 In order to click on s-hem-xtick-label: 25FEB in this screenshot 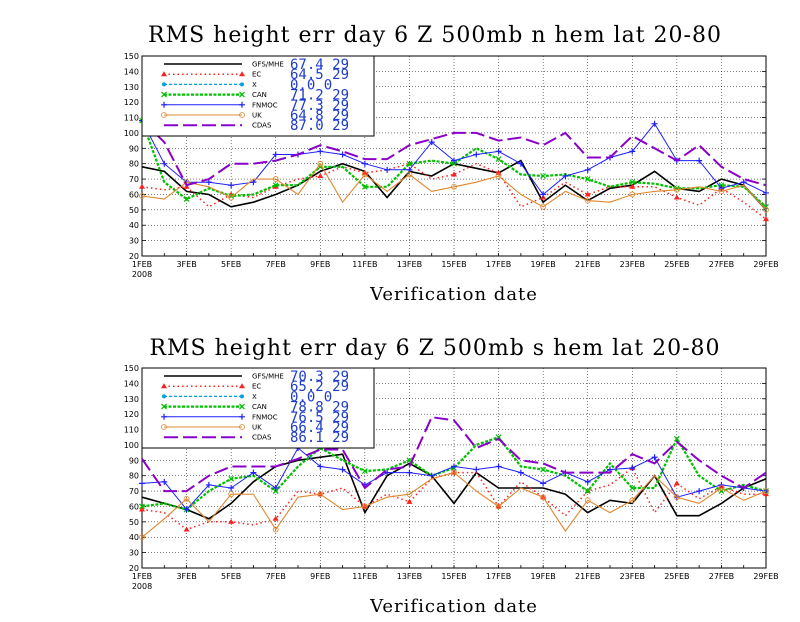, I will do `click(676, 576)`.